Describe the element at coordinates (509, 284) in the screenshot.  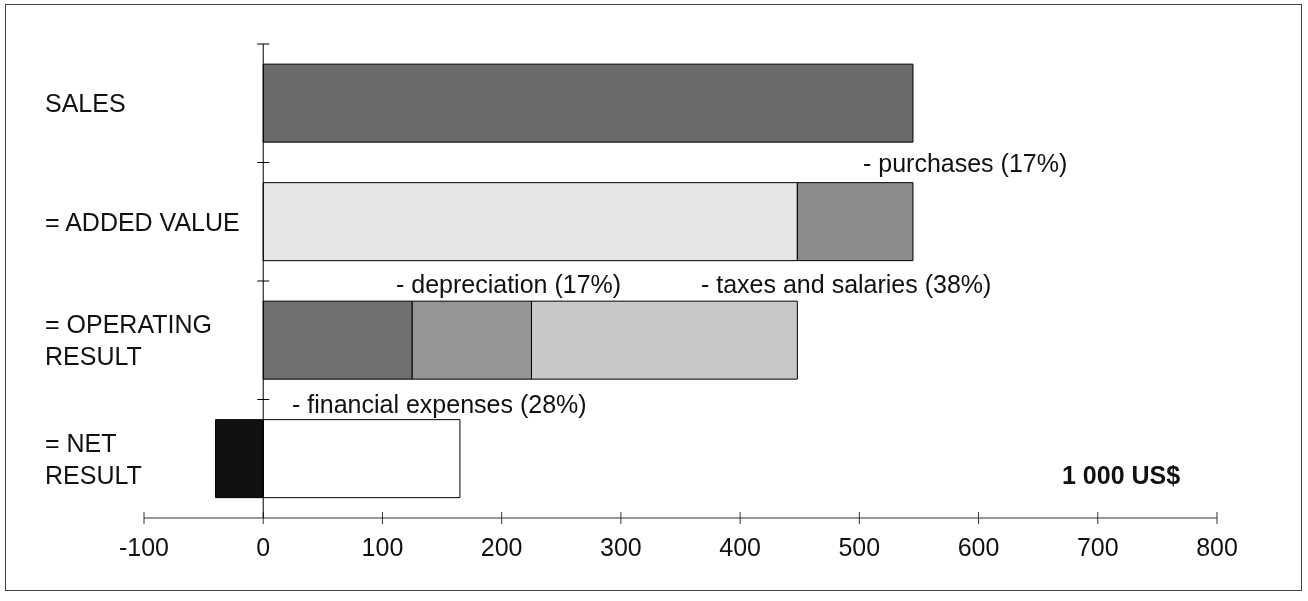
I see `annotation: - depreciation (17%)` at that location.